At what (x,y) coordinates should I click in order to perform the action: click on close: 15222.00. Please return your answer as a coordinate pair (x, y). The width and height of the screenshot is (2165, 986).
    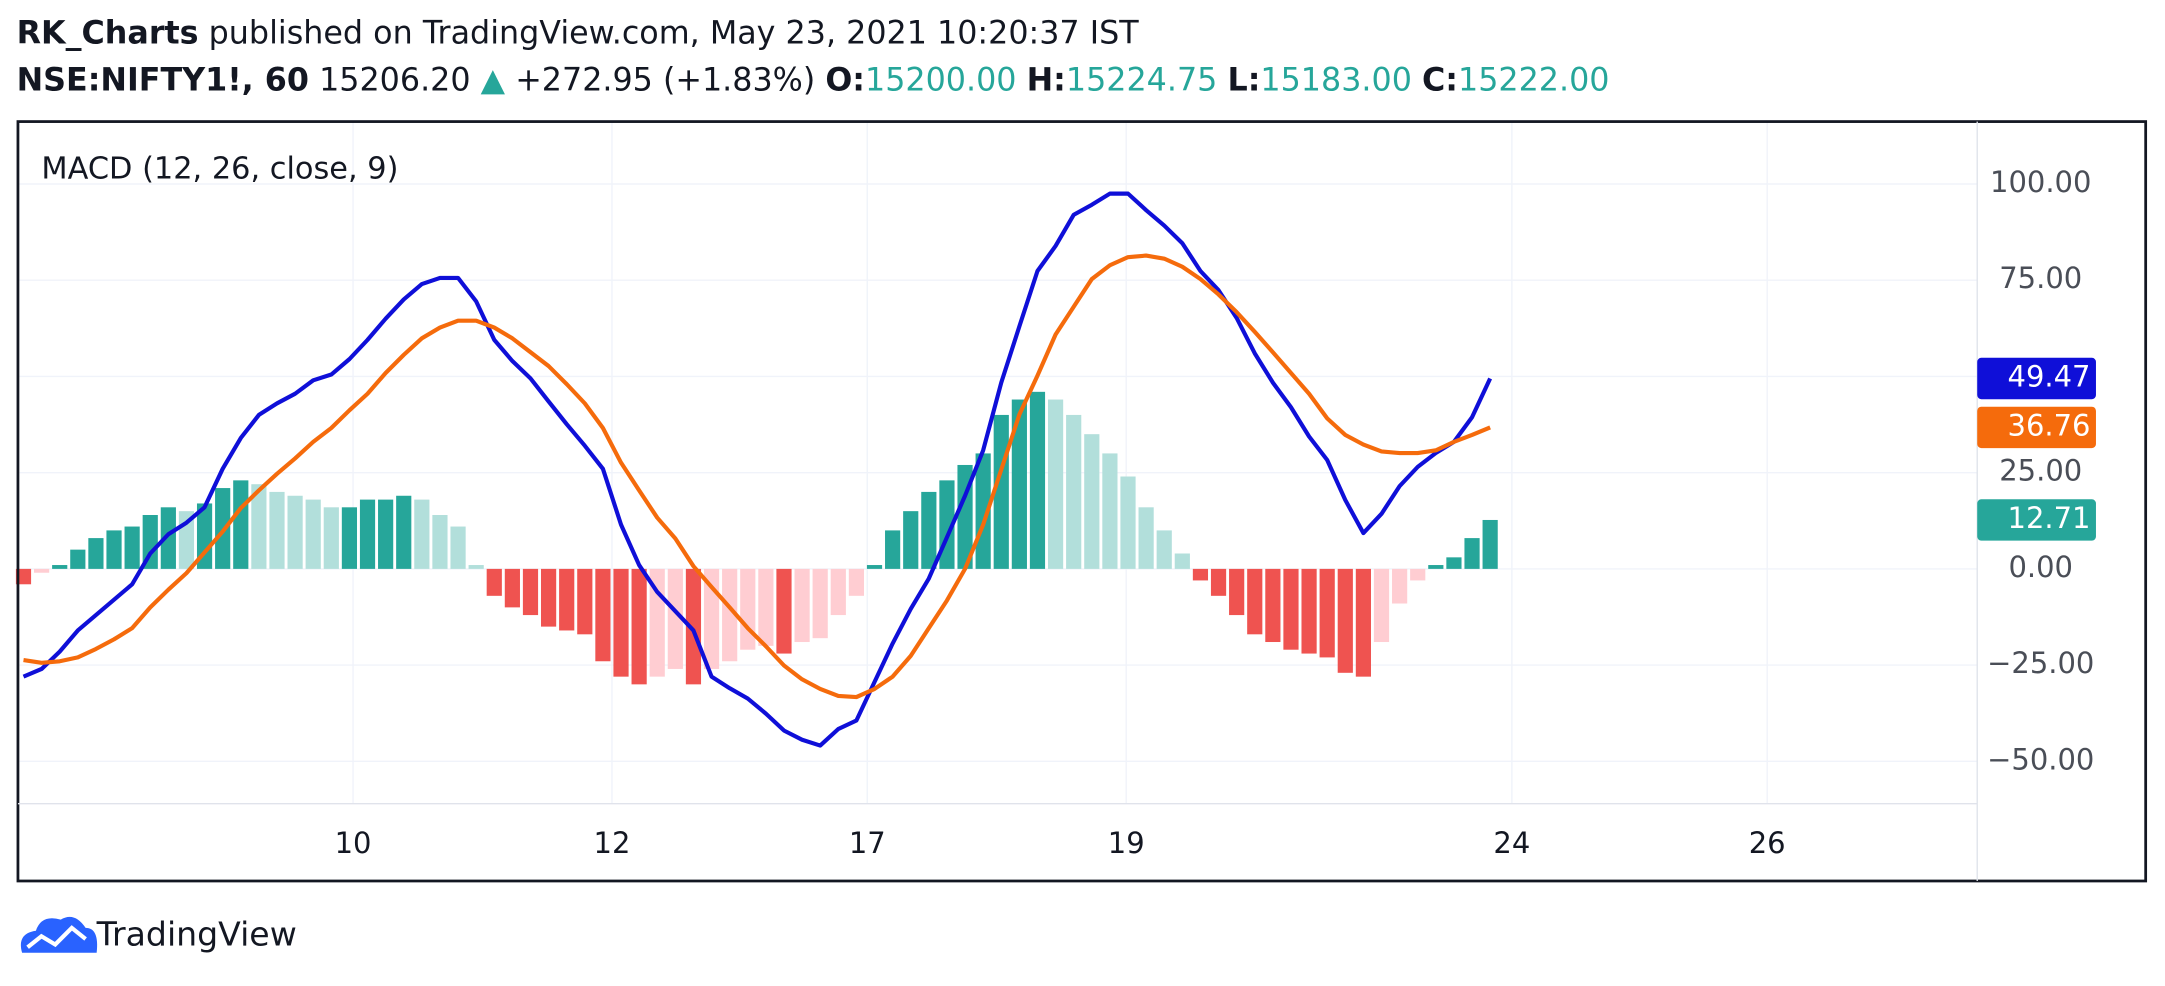
    Looking at the image, I should click on (1534, 81).